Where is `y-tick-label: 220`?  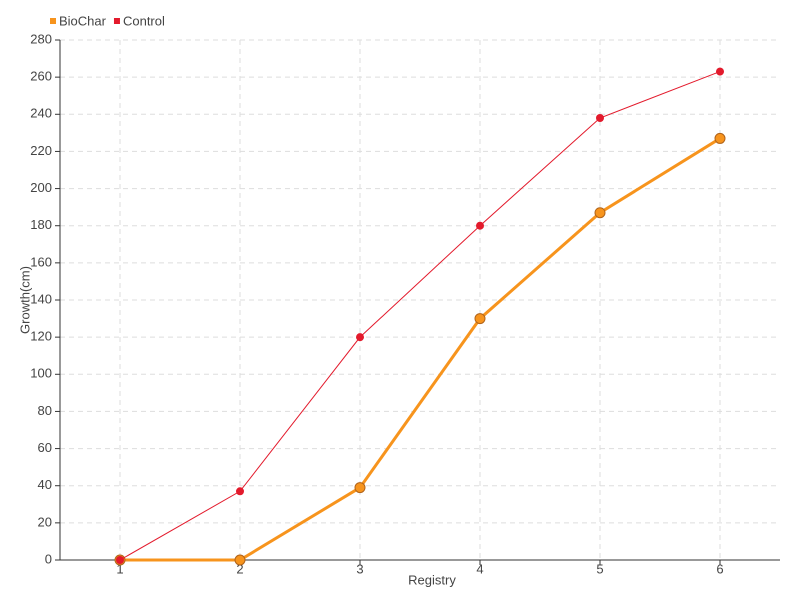 y-tick-label: 220 is located at coordinates (41, 150).